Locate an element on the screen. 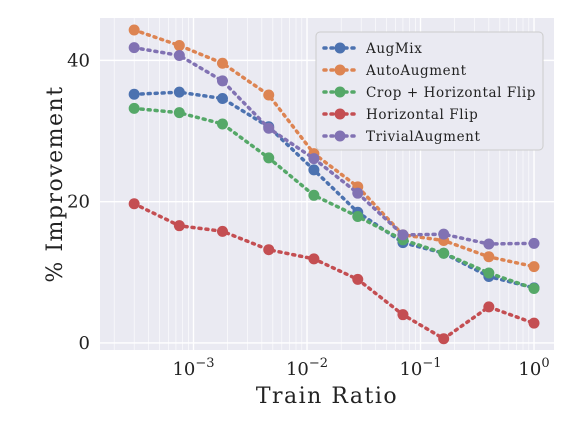 The height and width of the screenshot is (436, 581). x-tick-label: 10⁻² is located at coordinates (307, 368).